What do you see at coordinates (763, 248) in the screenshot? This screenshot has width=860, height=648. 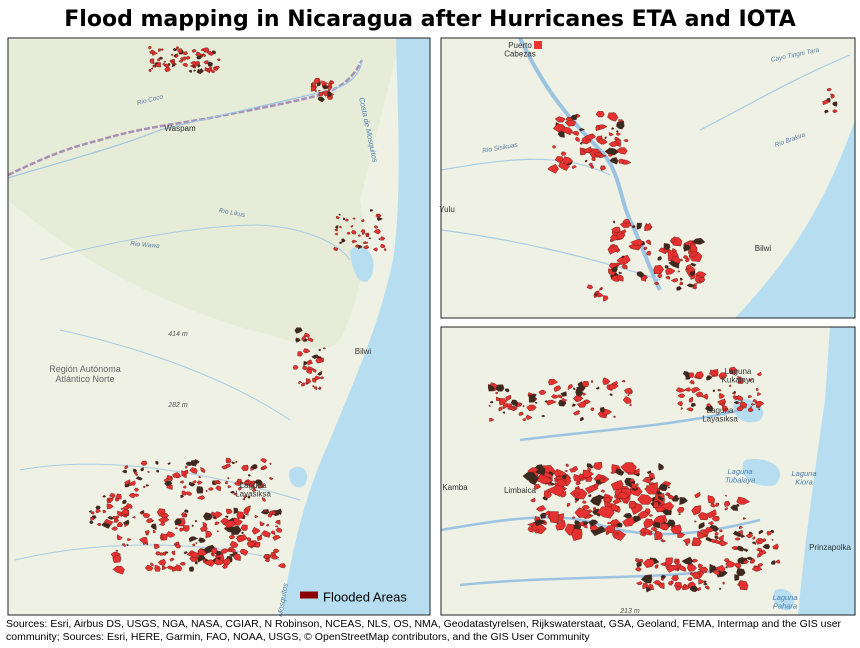 I see `map-label: Bilwi` at bounding box center [763, 248].